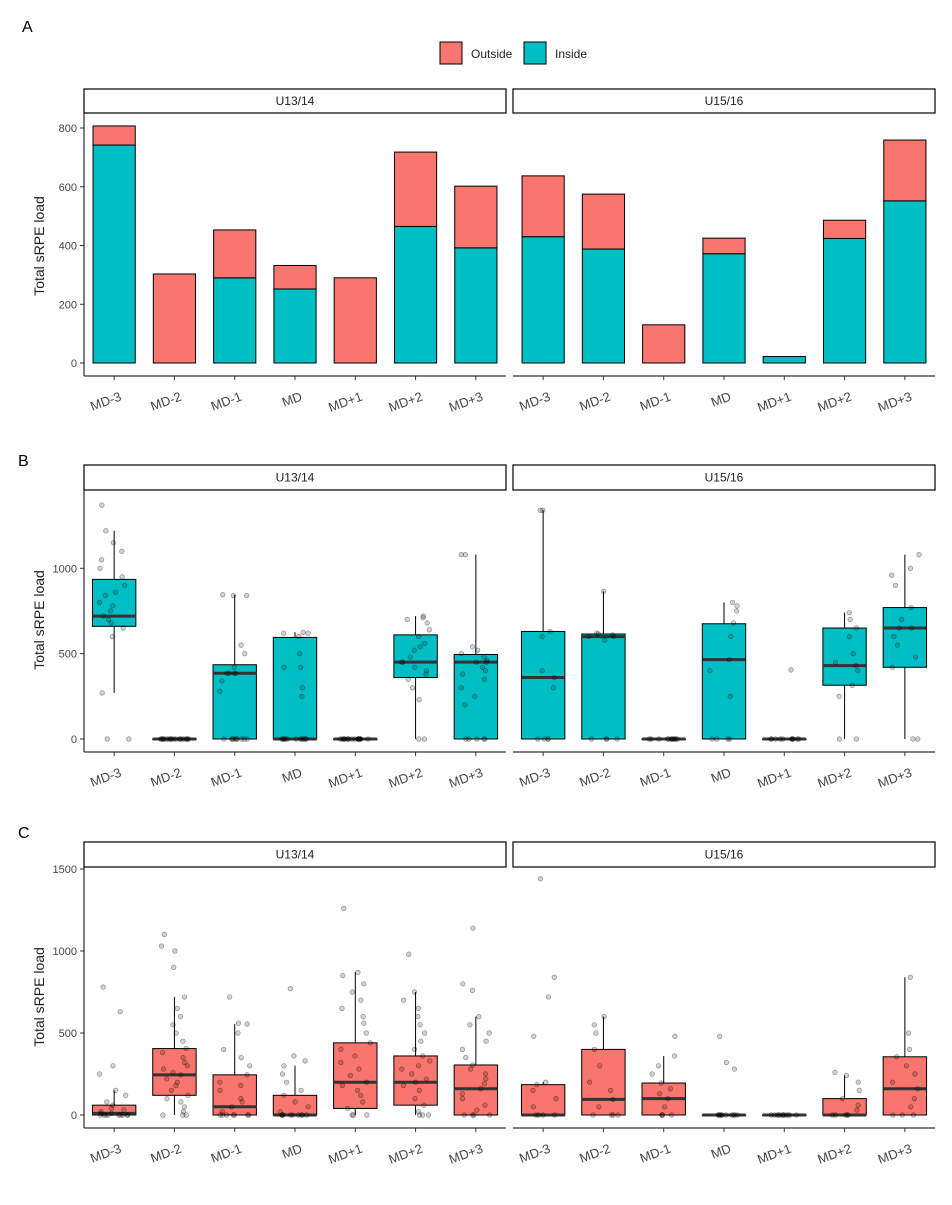  I want to click on panel-c-facet-2-strip, so click(724, 854).